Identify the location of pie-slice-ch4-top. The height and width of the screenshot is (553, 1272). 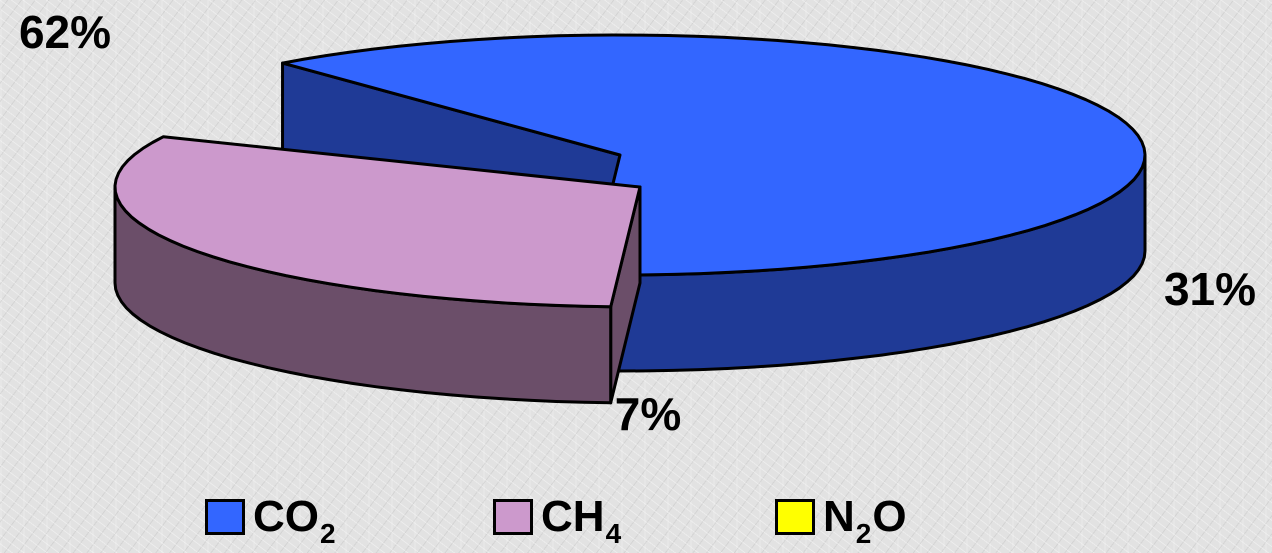
(377, 222).